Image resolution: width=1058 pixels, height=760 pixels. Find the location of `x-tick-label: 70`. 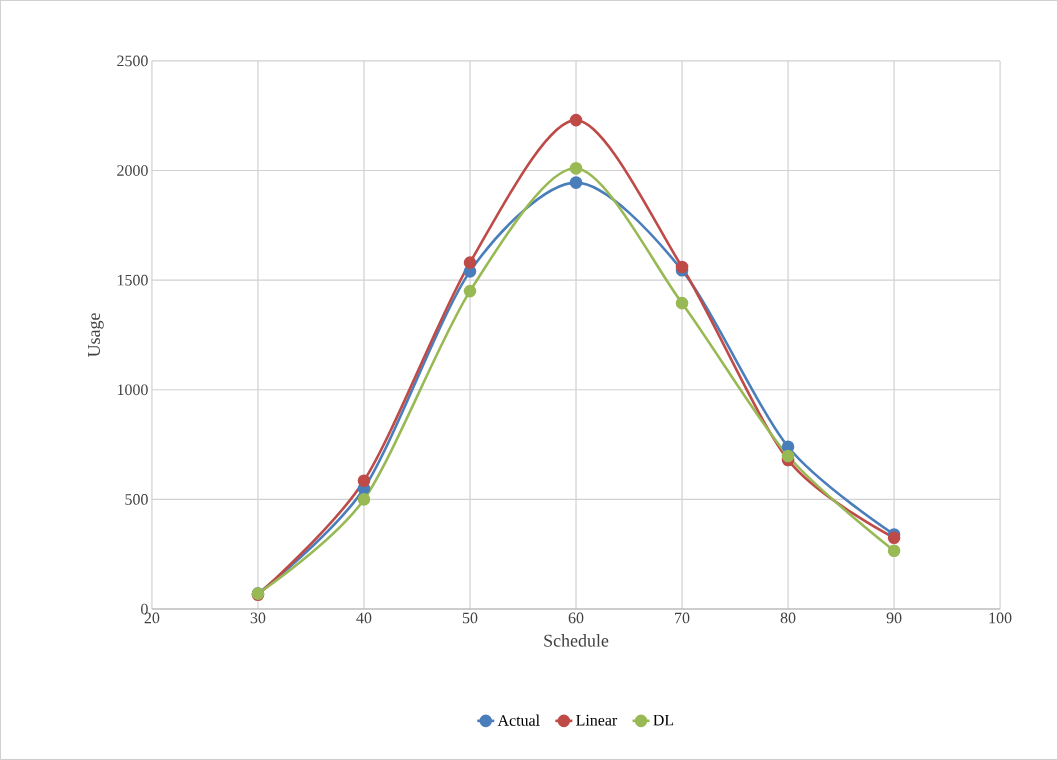

x-tick-label: 70 is located at coordinates (682, 618).